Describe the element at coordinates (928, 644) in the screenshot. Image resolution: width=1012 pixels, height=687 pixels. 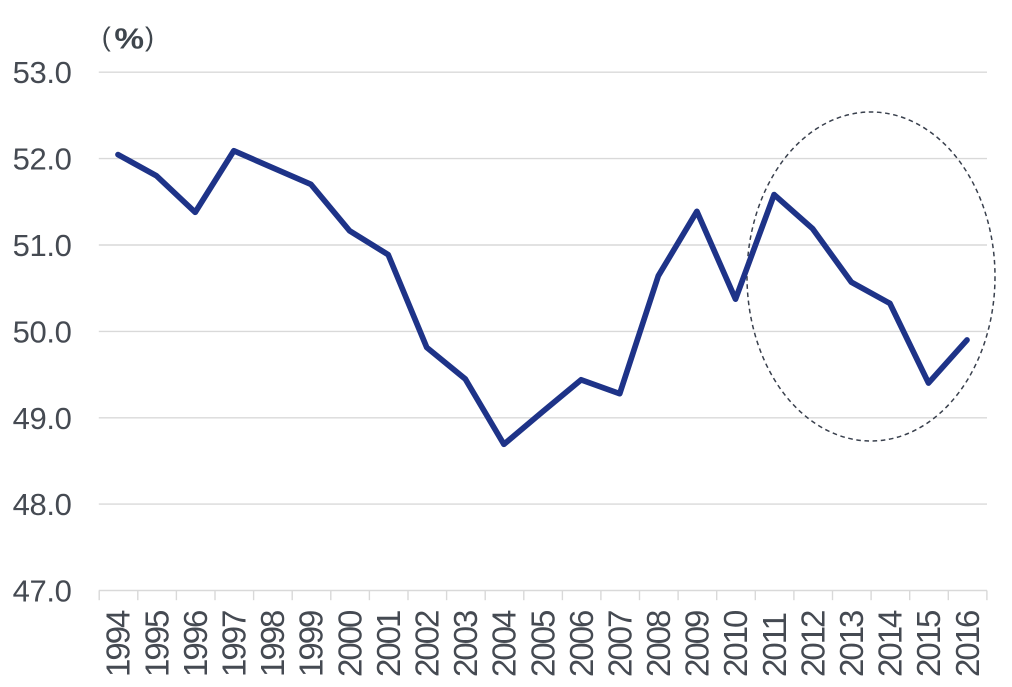
I see `svg-text: 2015` at that location.